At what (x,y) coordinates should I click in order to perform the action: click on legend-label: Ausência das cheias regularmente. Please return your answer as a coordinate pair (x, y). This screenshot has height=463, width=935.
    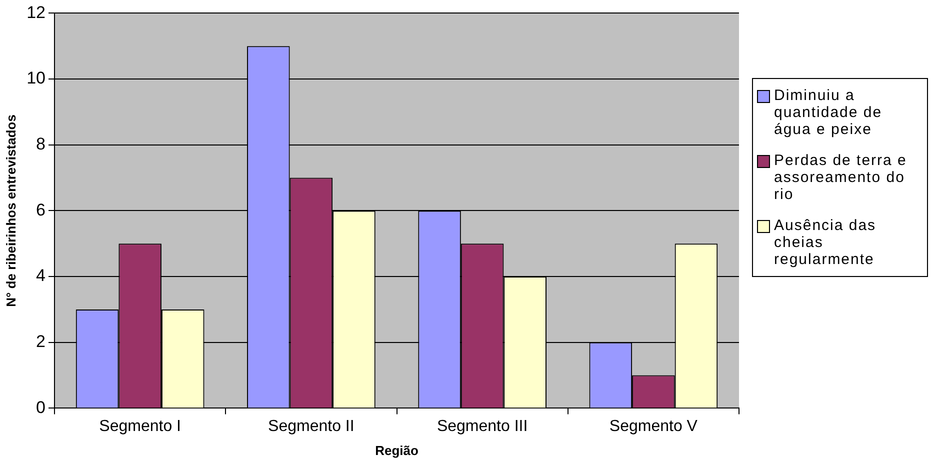
    Looking at the image, I should click on (826, 242).